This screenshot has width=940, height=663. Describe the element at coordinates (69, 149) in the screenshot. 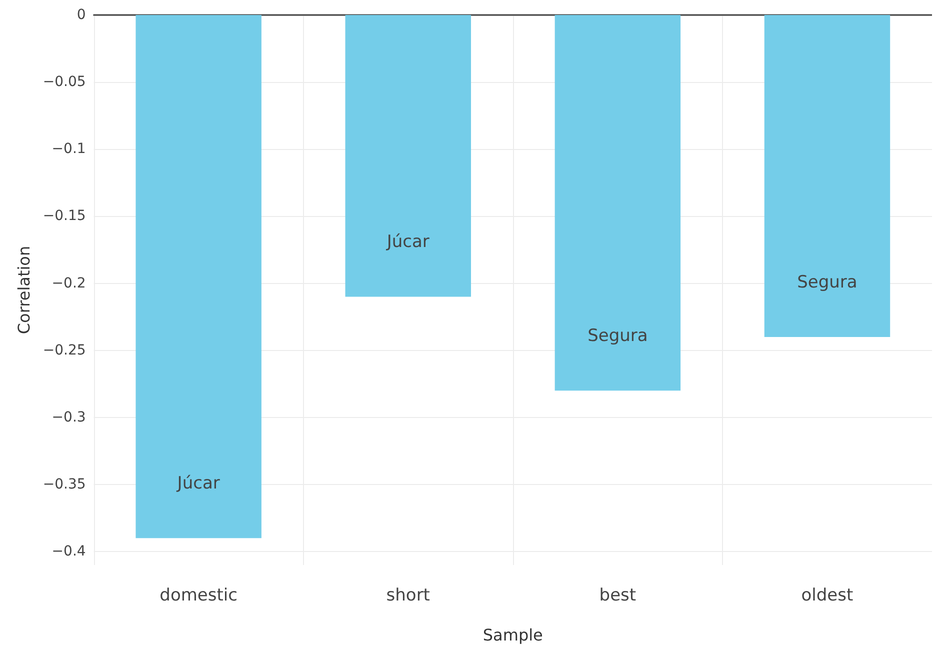

I see `y-tick-label: −0.1` at that location.